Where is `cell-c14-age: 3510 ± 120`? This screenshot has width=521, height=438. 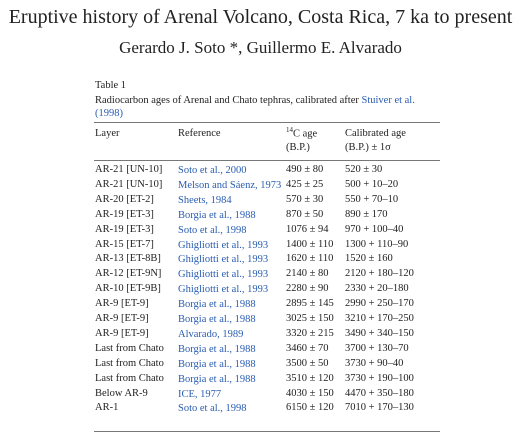
cell-c14-age: 3510 ± 120 is located at coordinates (310, 378).